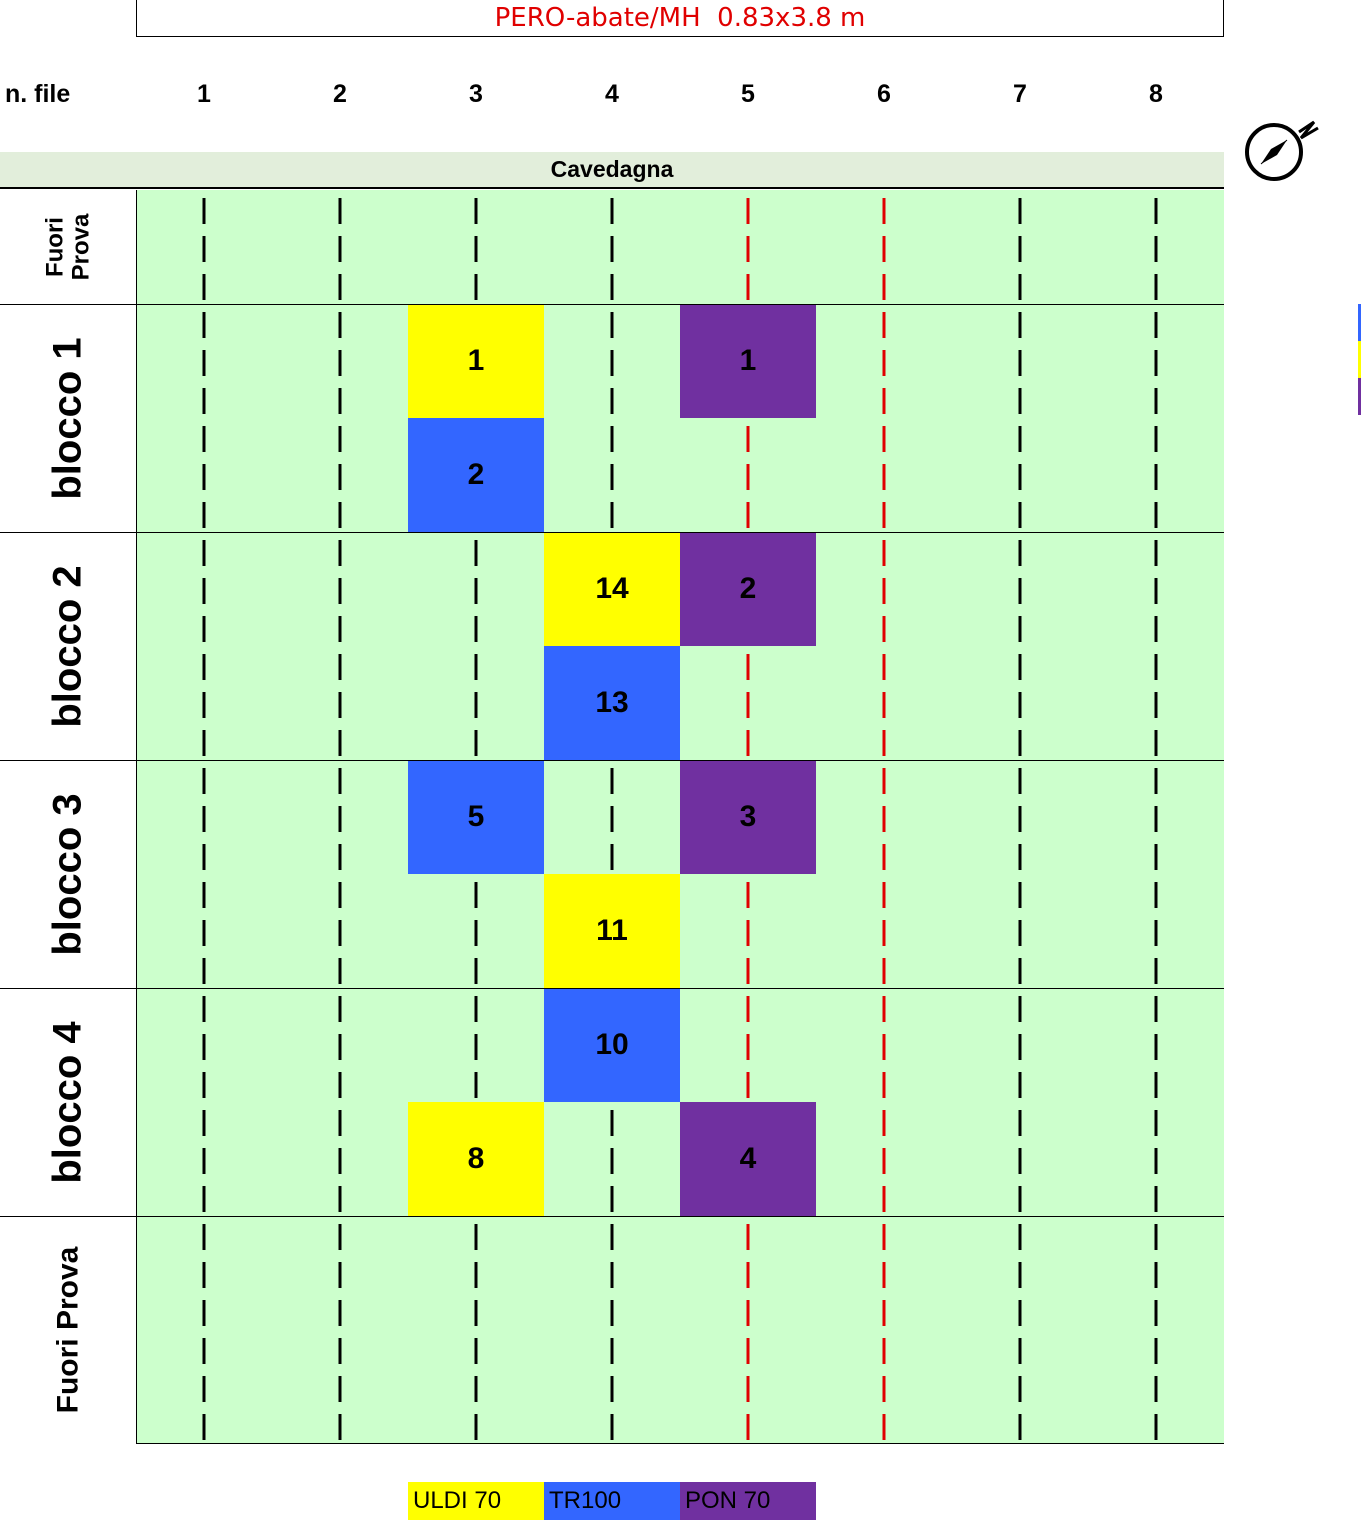 This screenshot has height=1521, width=1361. What do you see at coordinates (136, 817) in the screenshot?
I see `left-separator` at bounding box center [136, 817].